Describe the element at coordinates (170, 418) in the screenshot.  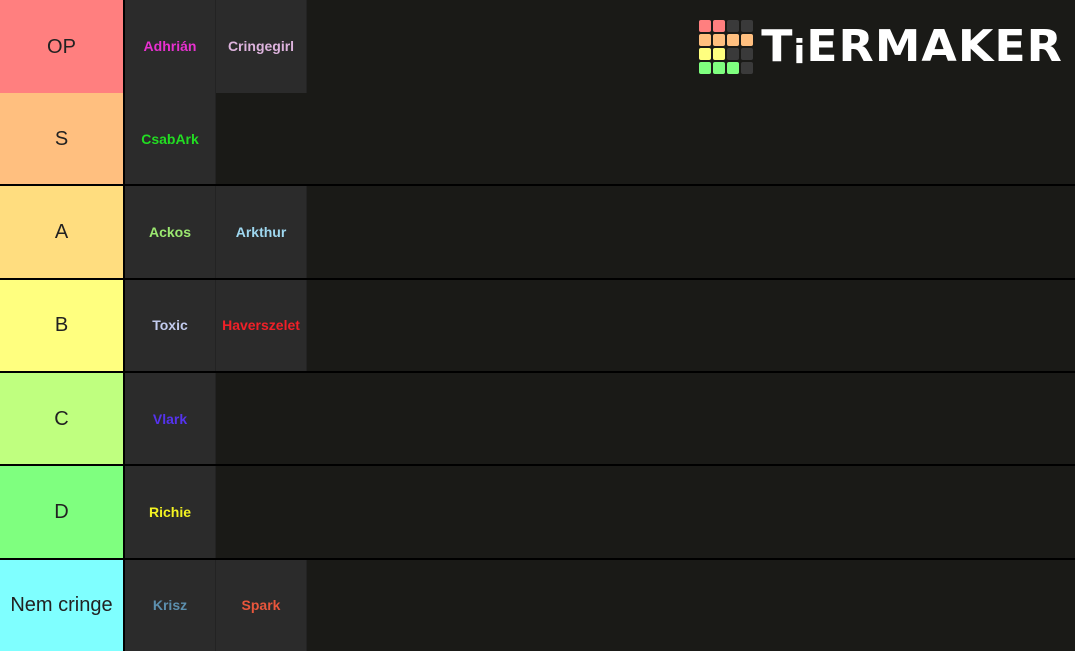
I see `tier-item: Vlark` at that location.